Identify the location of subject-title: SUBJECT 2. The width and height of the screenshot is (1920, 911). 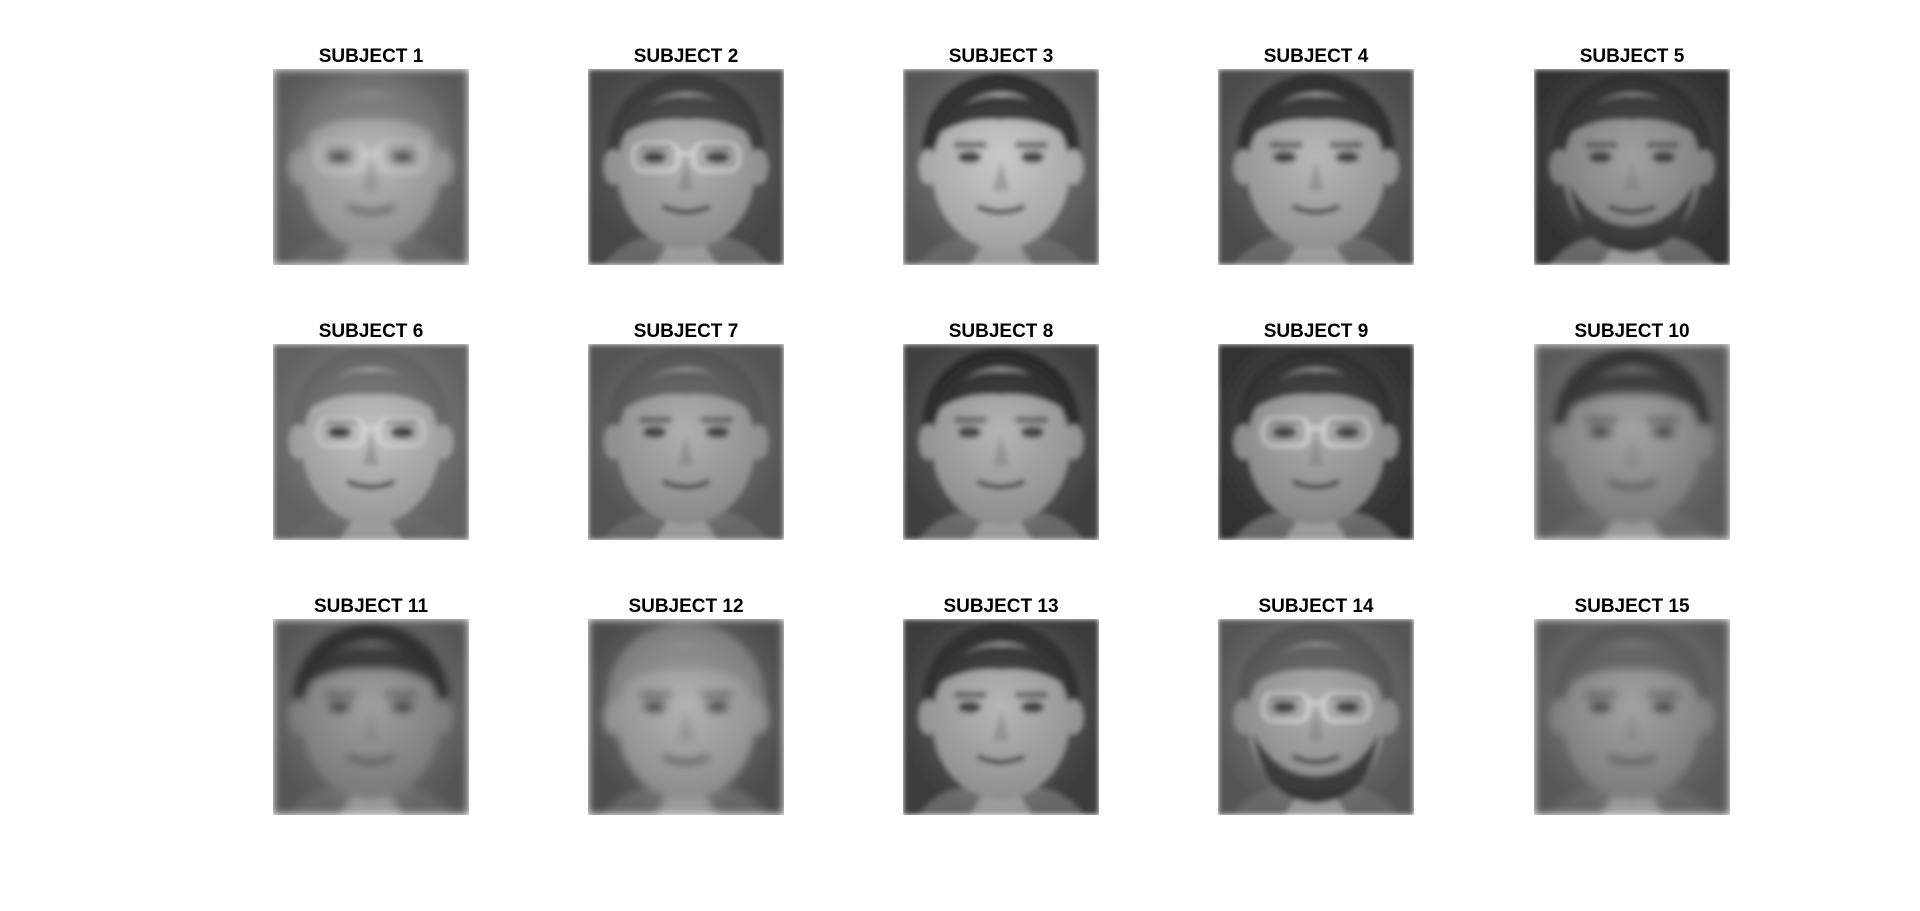
(686, 56).